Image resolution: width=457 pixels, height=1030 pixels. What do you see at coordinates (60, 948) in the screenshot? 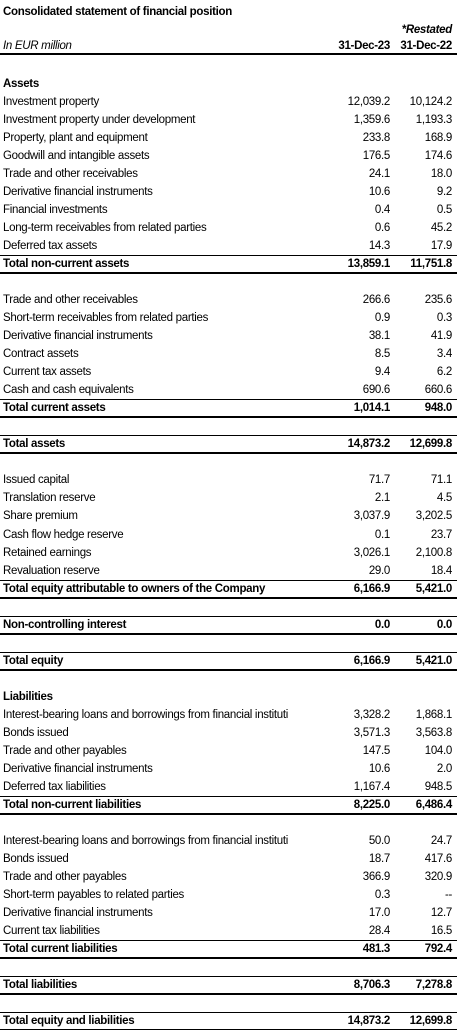
I see `total-label: Total current liabilities` at bounding box center [60, 948].